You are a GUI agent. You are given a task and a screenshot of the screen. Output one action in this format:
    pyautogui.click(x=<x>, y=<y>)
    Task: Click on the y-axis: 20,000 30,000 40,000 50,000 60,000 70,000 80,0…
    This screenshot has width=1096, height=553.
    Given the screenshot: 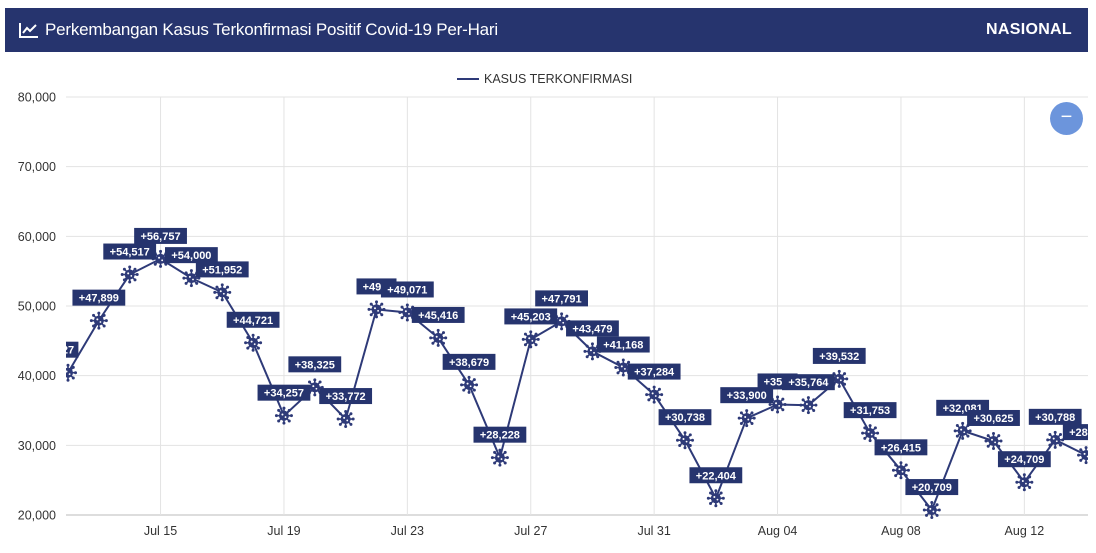 What is the action you would take?
    pyautogui.click(x=37, y=307)
    